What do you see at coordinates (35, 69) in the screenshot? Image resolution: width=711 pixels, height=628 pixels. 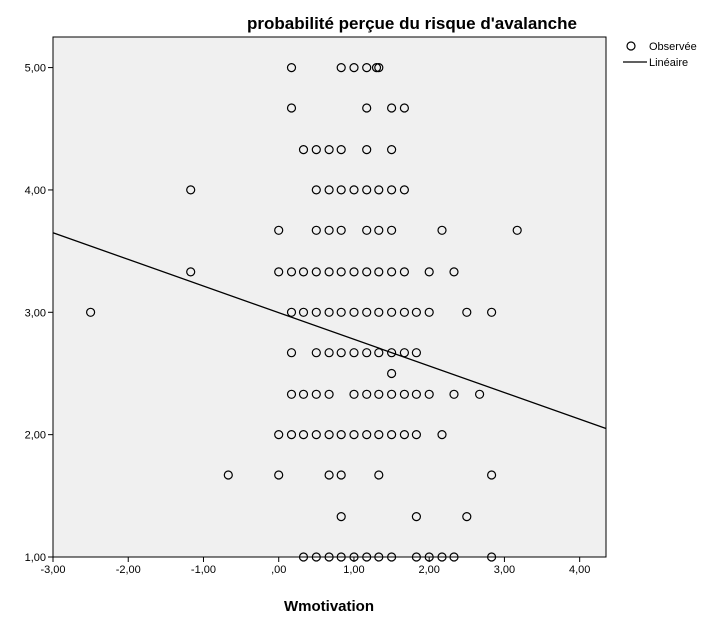 I see `y-tick-label: 5,00` at bounding box center [35, 69].